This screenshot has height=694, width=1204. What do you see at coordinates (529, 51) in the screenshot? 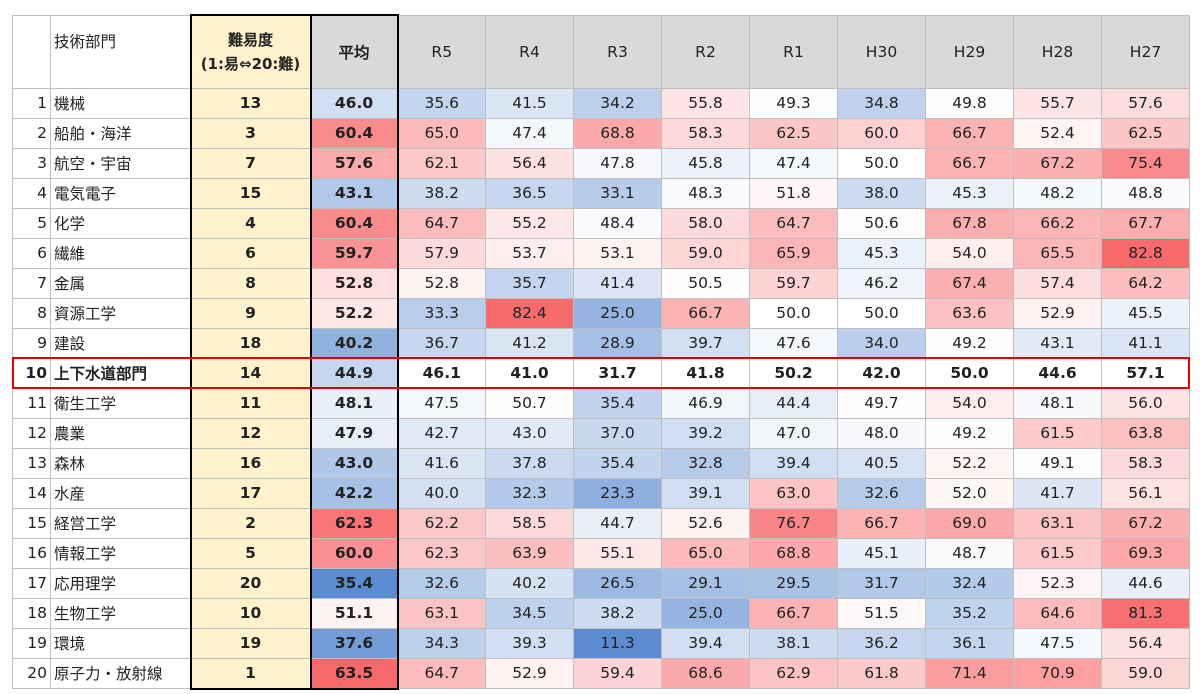
I see `header-year: R4` at bounding box center [529, 51].